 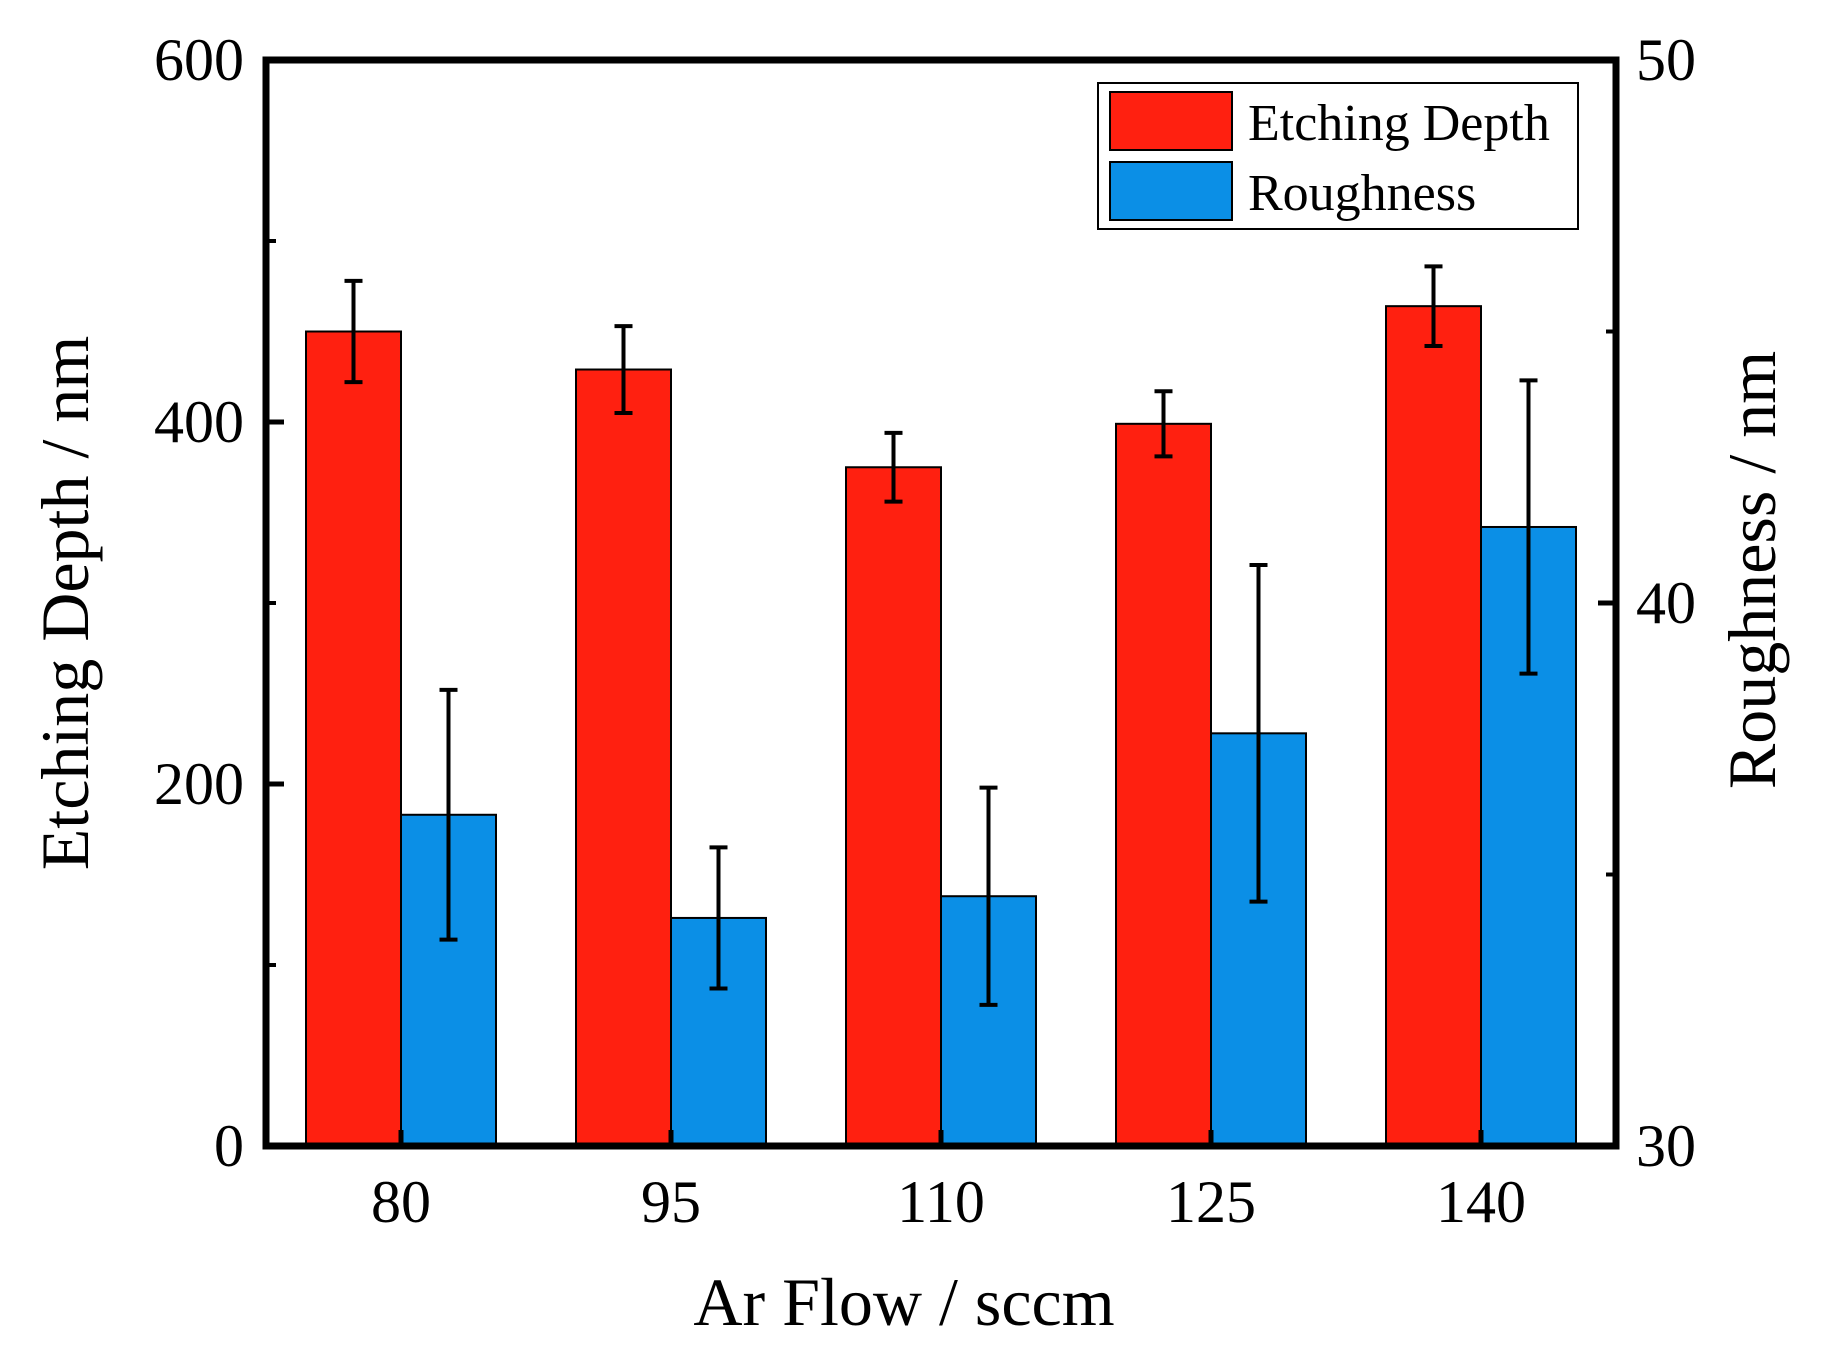 I want to click on y-axis-left-title: Etching Depth / nm, so click(x=65, y=603).